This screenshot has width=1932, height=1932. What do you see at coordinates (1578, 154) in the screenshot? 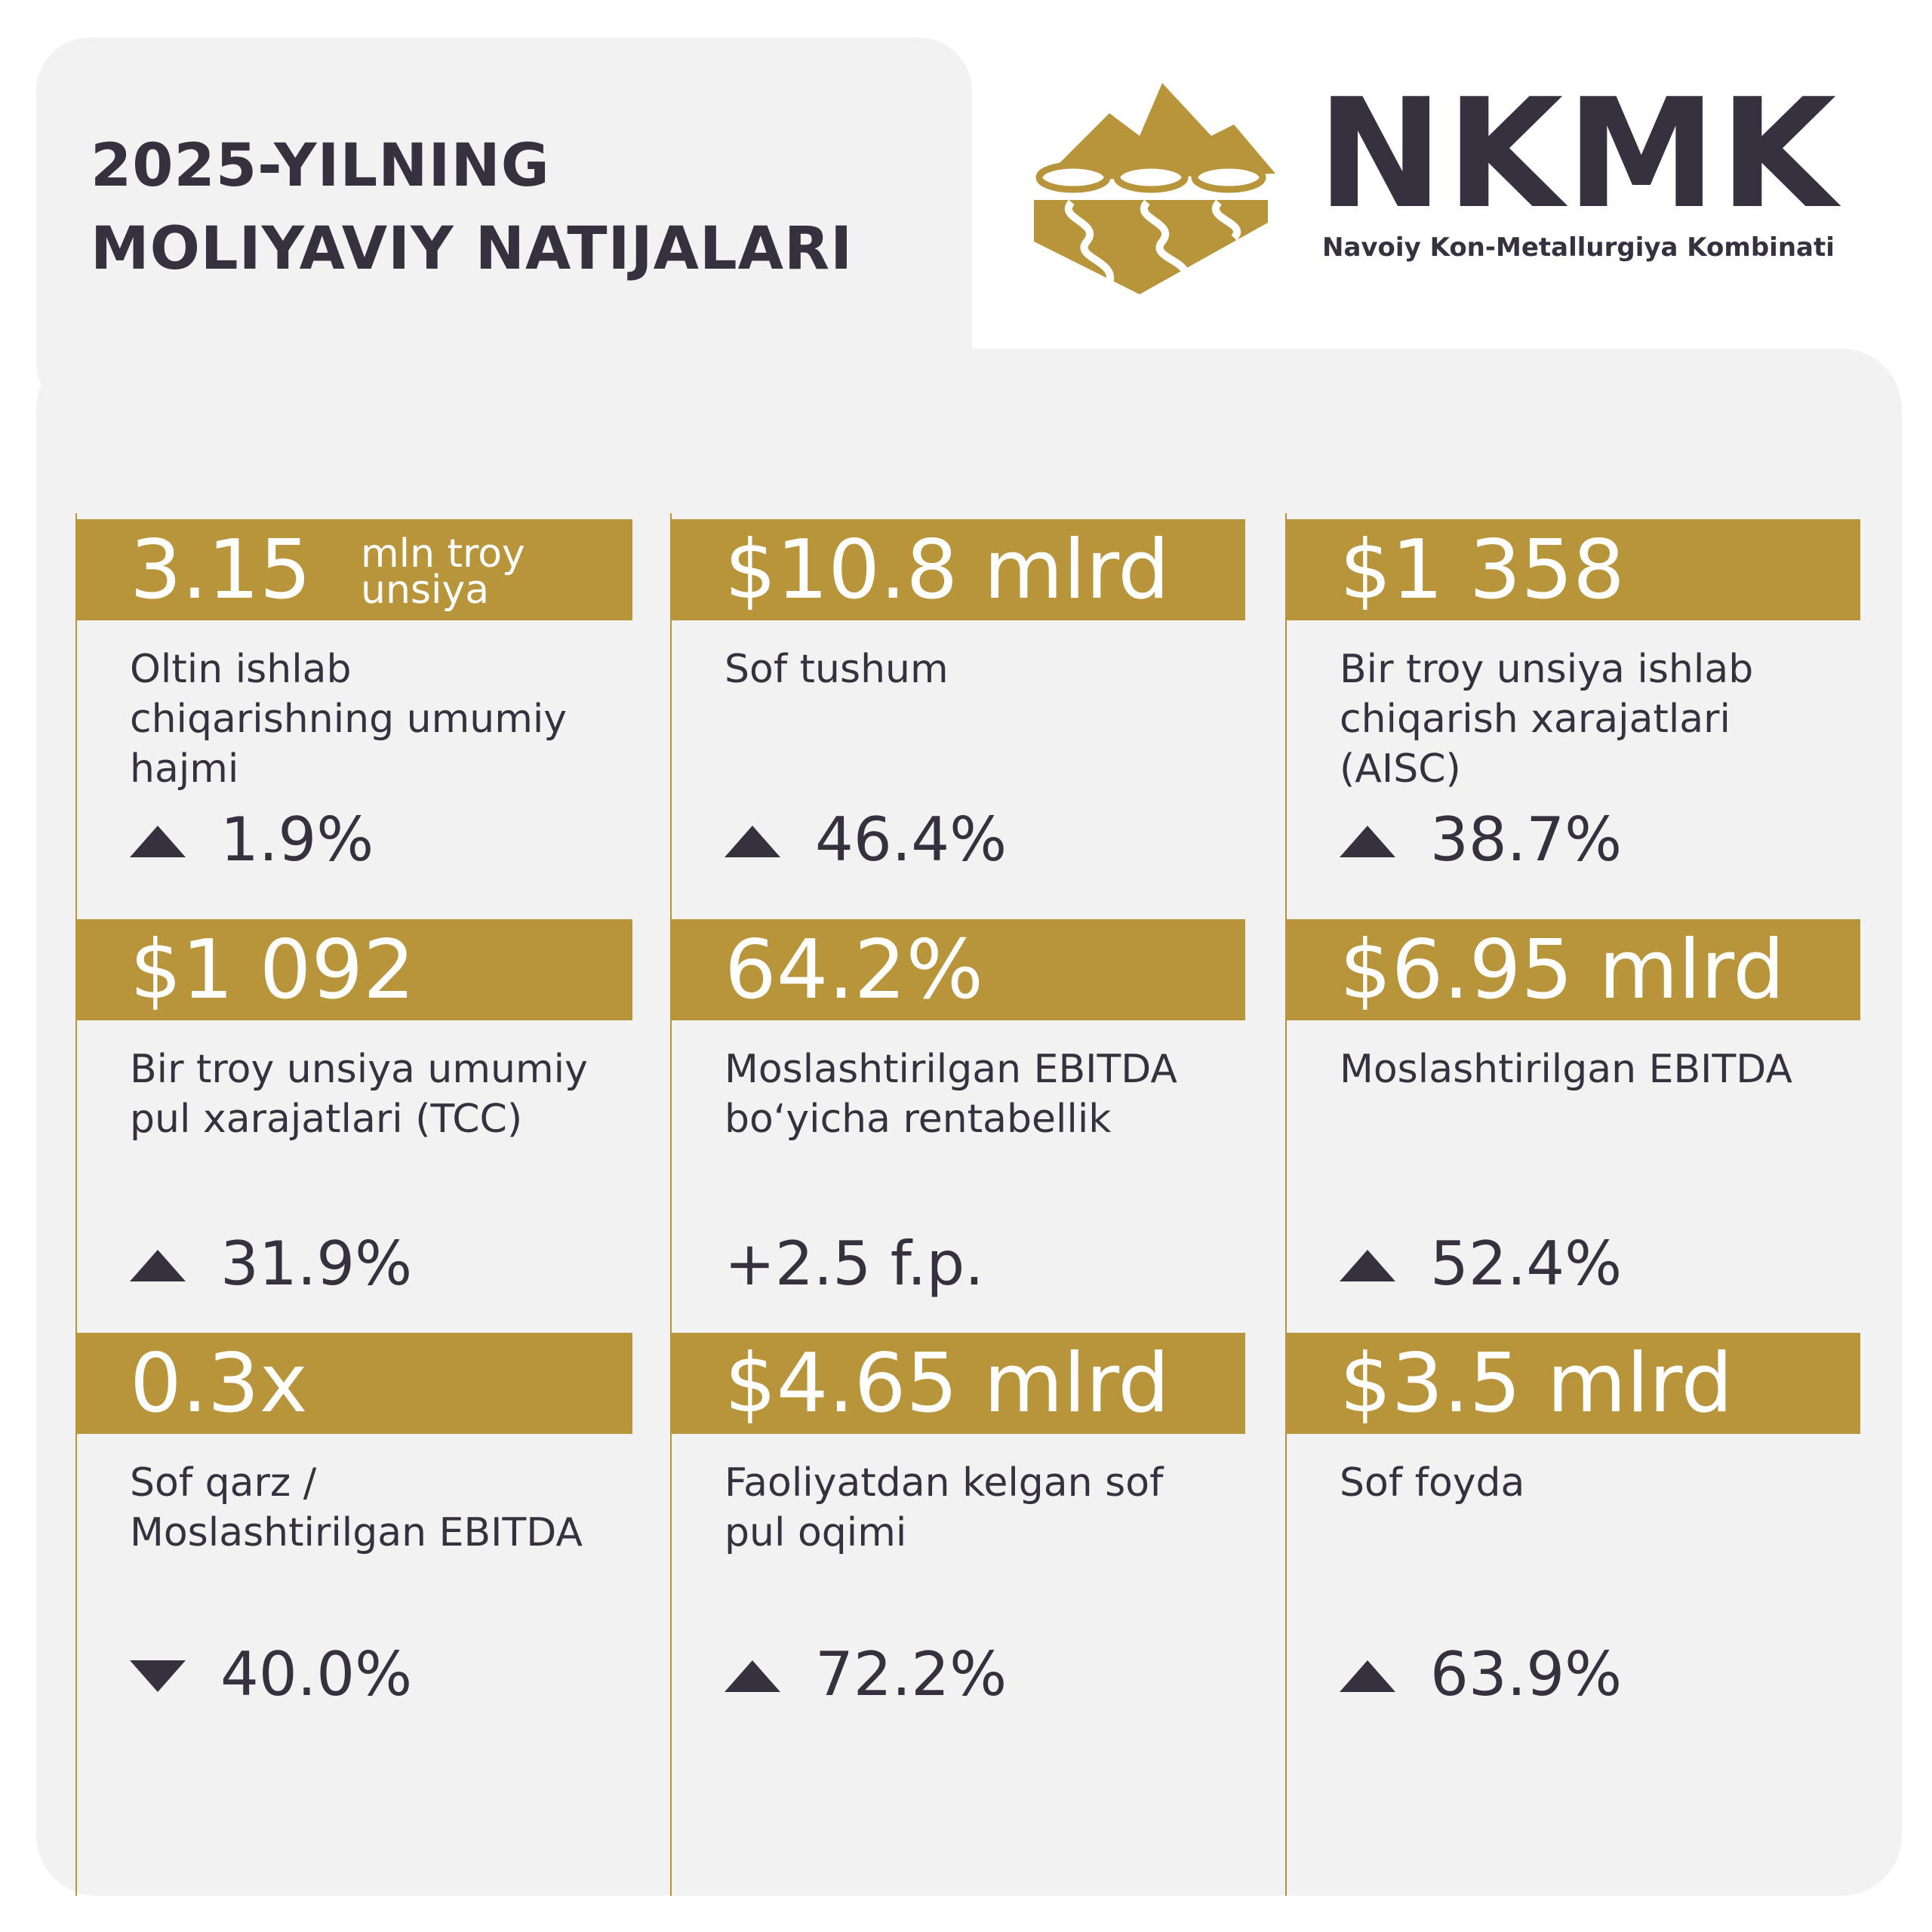
I see `logo-wordmark: NKMK` at bounding box center [1578, 154].